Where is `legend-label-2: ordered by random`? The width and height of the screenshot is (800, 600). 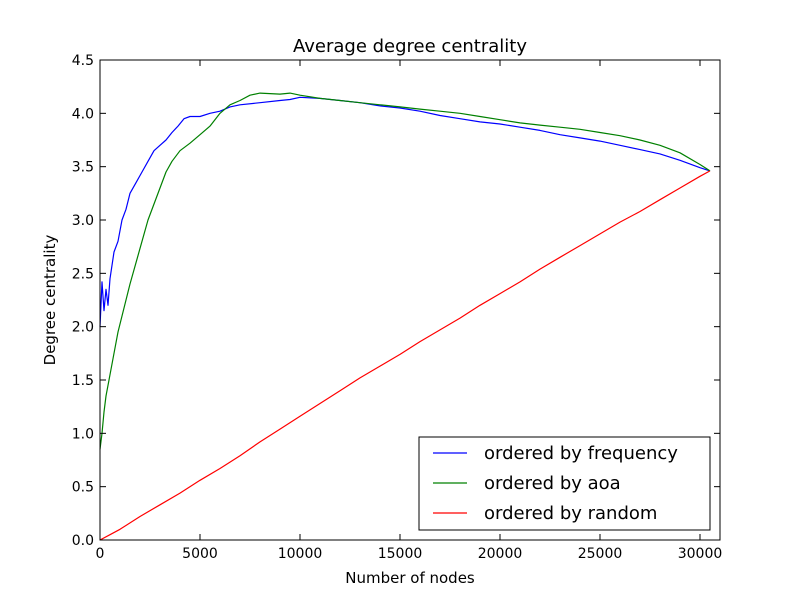 legend-label-2: ordered by random is located at coordinates (570, 513).